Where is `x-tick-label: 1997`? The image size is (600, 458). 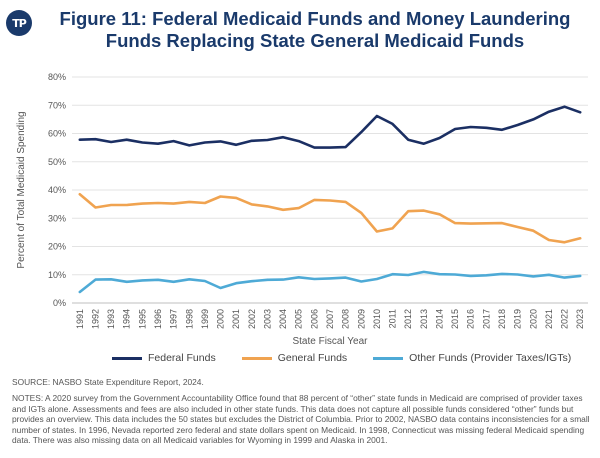
x-tick-label: 1997 is located at coordinates (174, 319).